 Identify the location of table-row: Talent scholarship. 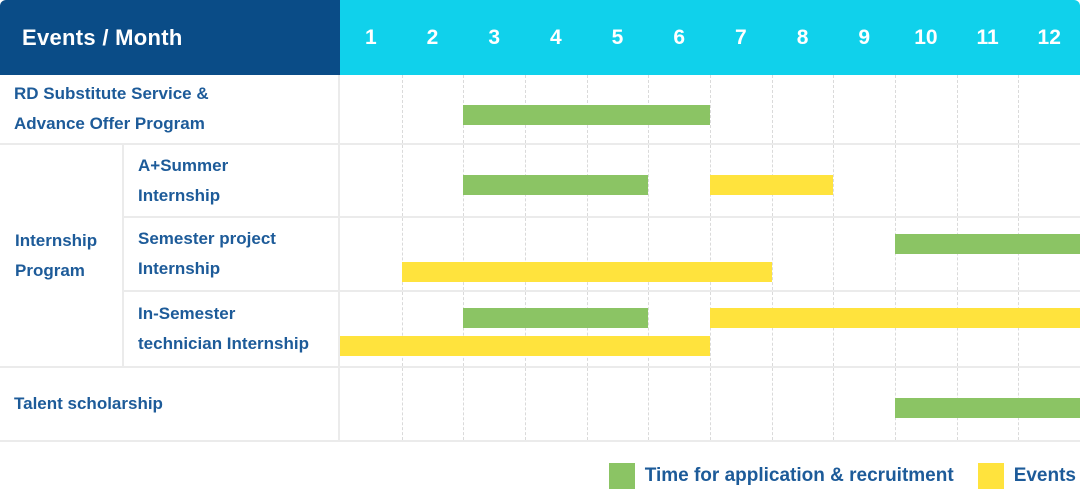
(540, 405).